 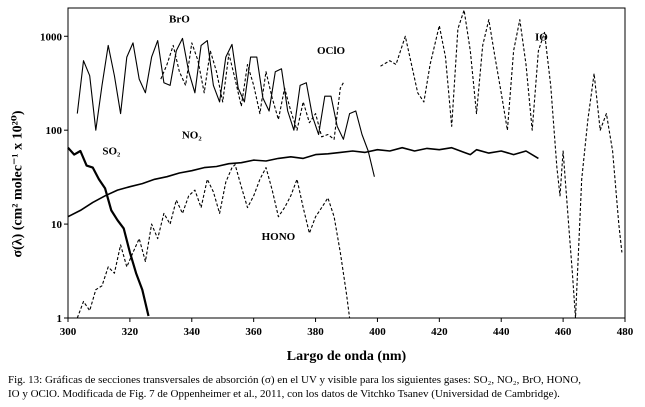 What do you see at coordinates (68, 332) in the screenshot?
I see `x-tick-label: 300` at bounding box center [68, 332].